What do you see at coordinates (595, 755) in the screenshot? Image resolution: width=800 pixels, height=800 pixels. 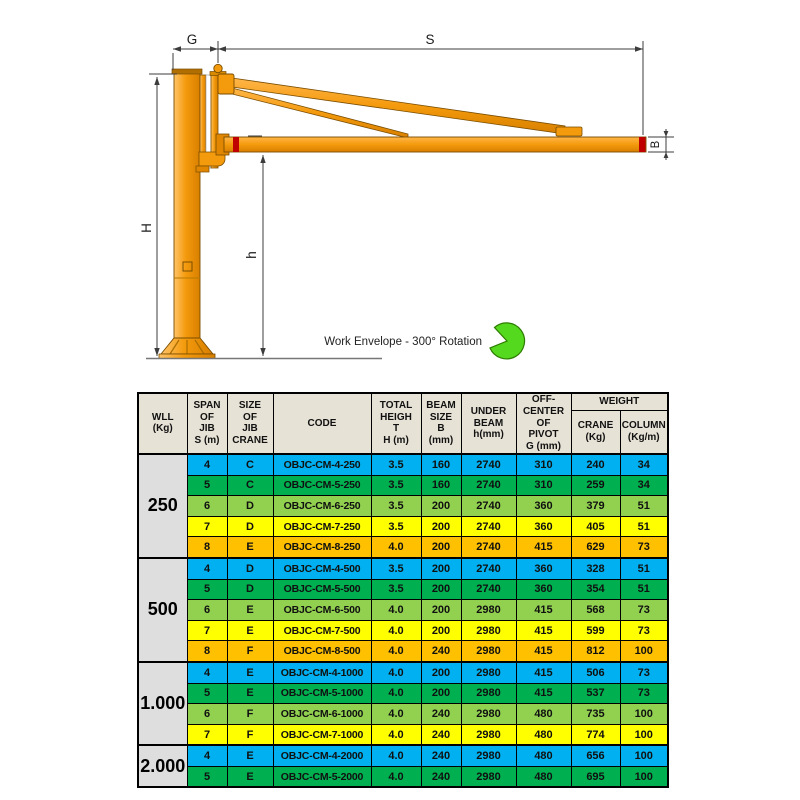 I see `cell-crane_kg: 656` at bounding box center [595, 755].